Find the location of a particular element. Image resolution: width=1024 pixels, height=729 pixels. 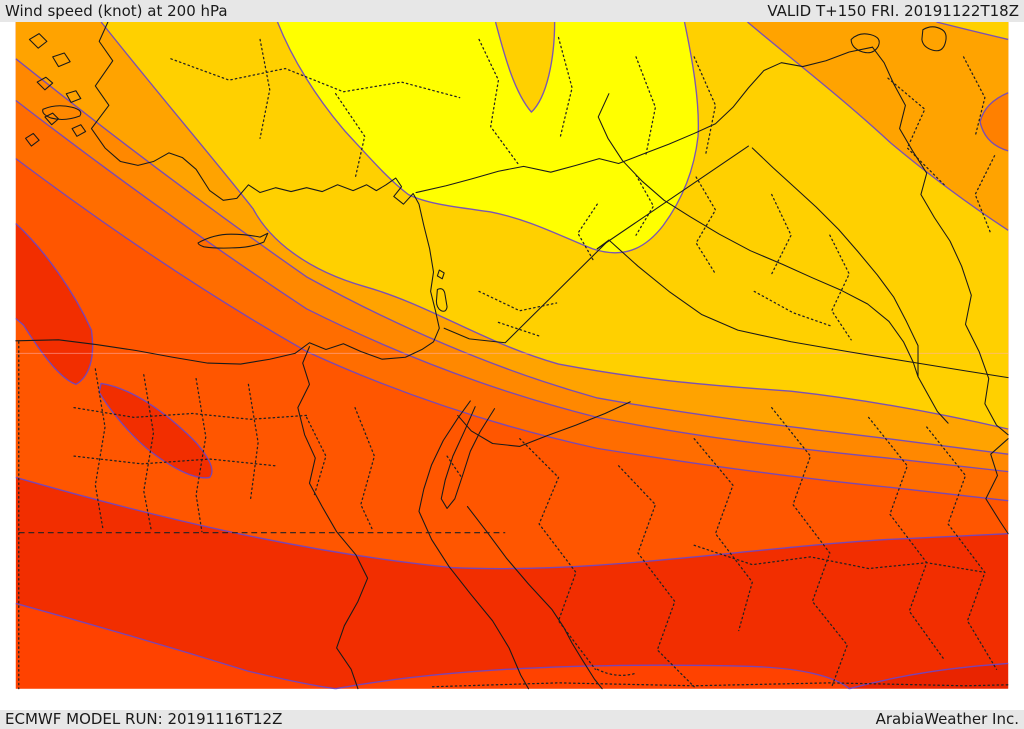

model-run-label: ECMWF MODEL RUN: 20191116T12Z is located at coordinates (144, 719).